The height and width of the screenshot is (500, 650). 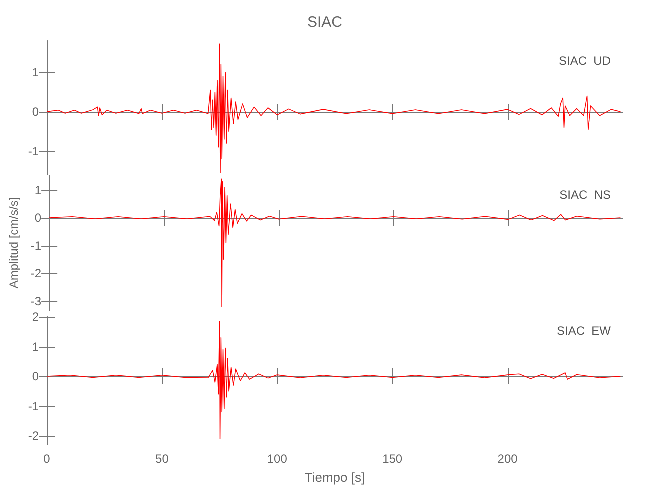 What do you see at coordinates (508, 459) in the screenshot?
I see `x-tick-label: 200` at bounding box center [508, 459].